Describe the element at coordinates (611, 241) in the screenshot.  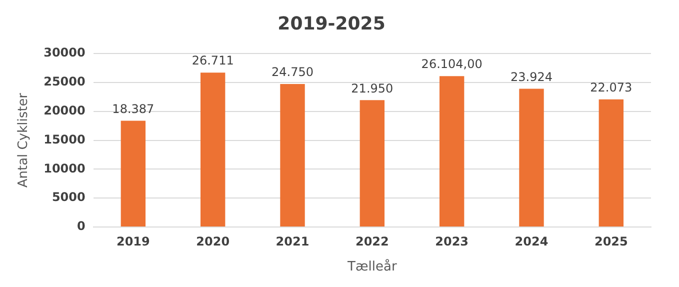
I see `x-tick-label: 2025` at that location.